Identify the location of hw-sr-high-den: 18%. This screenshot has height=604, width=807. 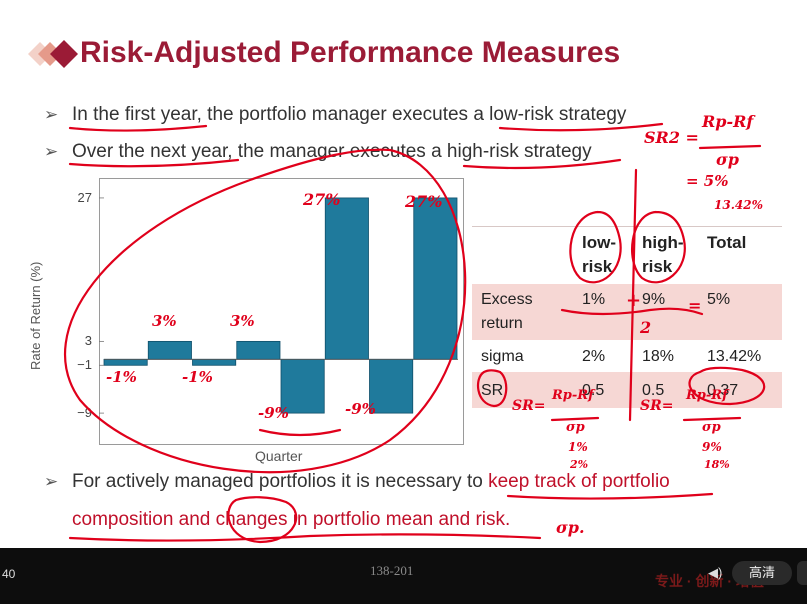
(717, 464).